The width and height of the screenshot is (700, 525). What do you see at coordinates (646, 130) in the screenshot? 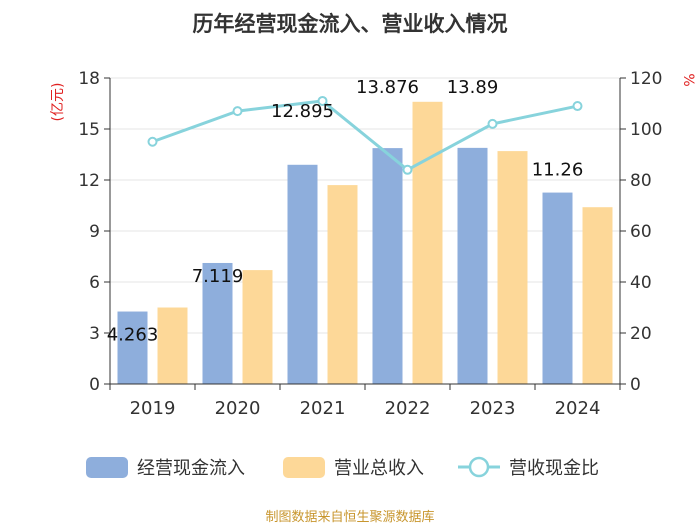
I see `right-tick-label: 100` at bounding box center [646, 130].